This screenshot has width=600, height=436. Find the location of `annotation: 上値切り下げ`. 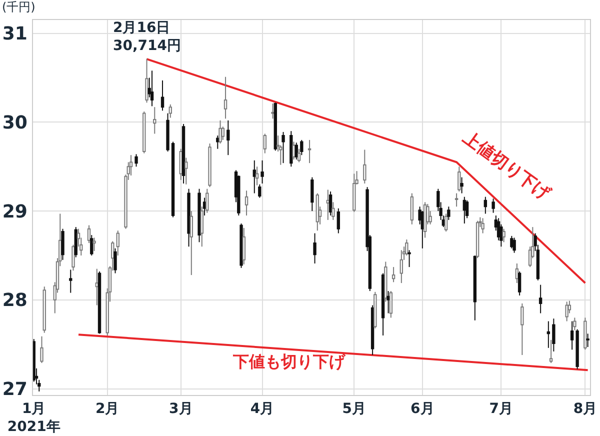

annotation: 上値切り下げ is located at coordinates (506, 165).